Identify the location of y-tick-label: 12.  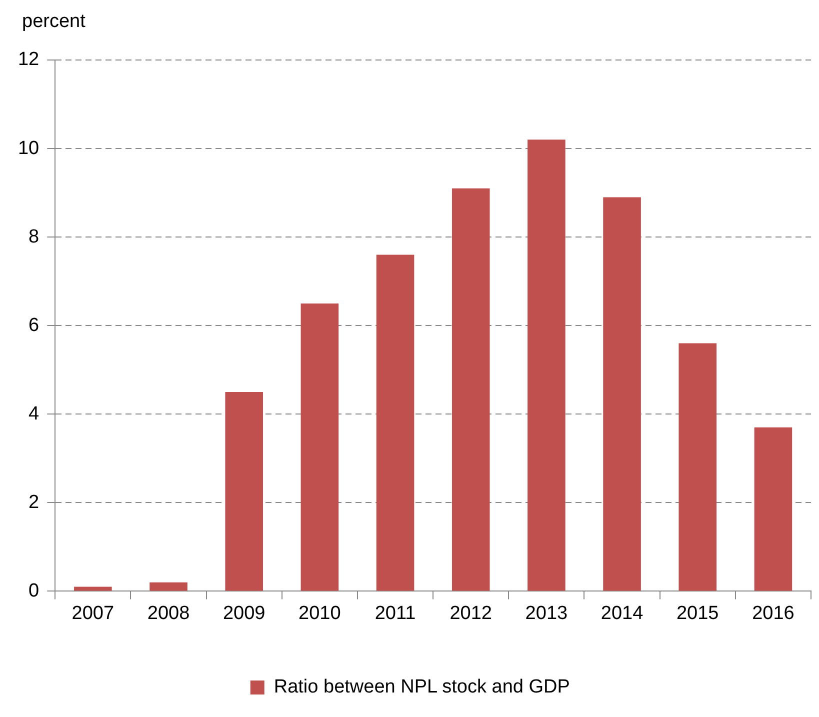
(29, 59).